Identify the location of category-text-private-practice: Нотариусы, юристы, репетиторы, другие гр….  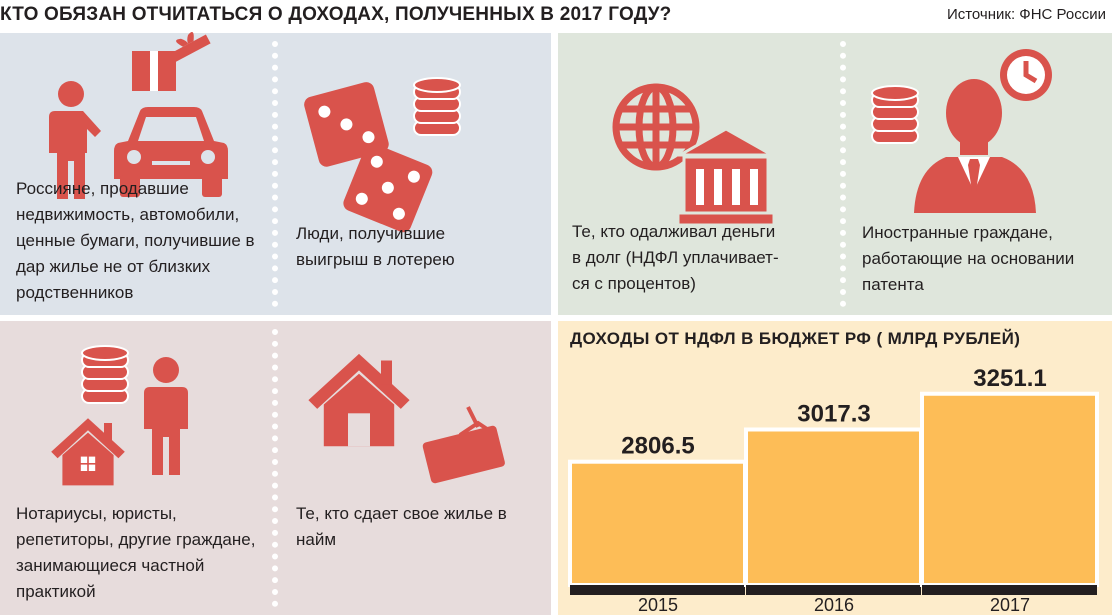
(136, 552).